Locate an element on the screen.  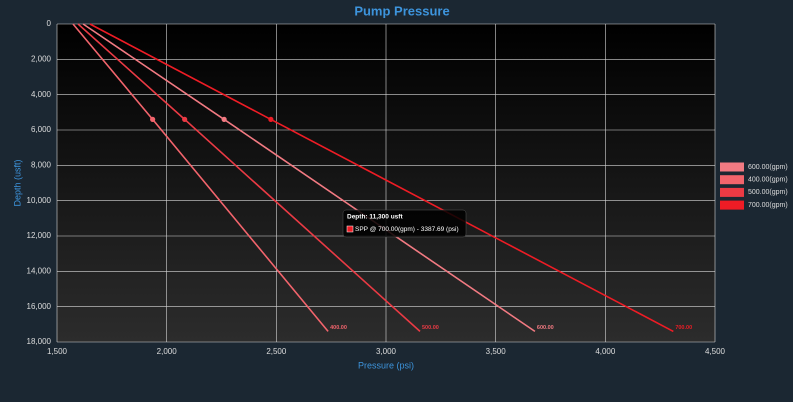
y-tick-label: 2,000 is located at coordinates (41, 58).